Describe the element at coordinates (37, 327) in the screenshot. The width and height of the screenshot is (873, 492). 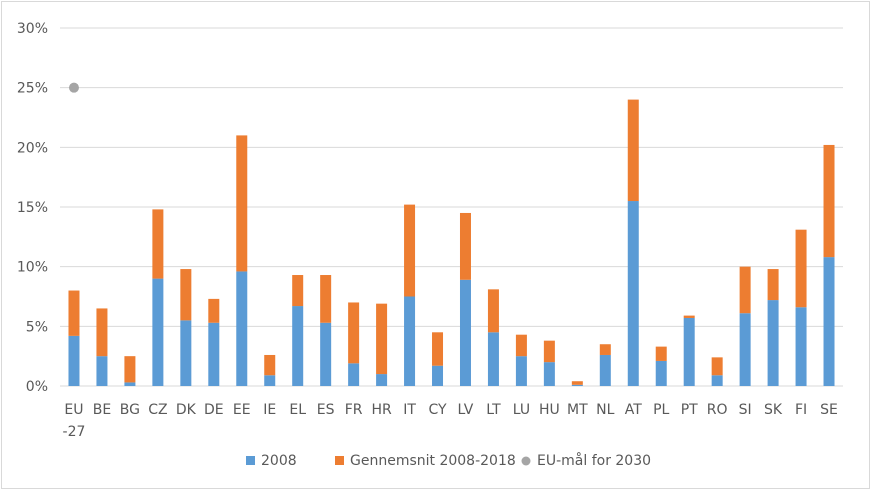
I see `y-tick-label: 5%` at that location.